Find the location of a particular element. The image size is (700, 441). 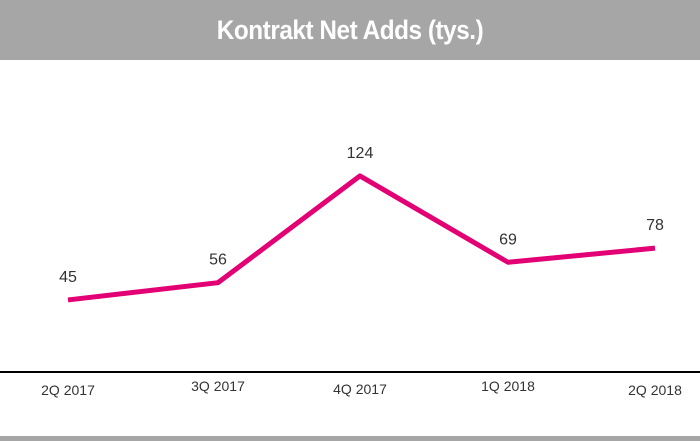

bottom-bar is located at coordinates (350, 438).